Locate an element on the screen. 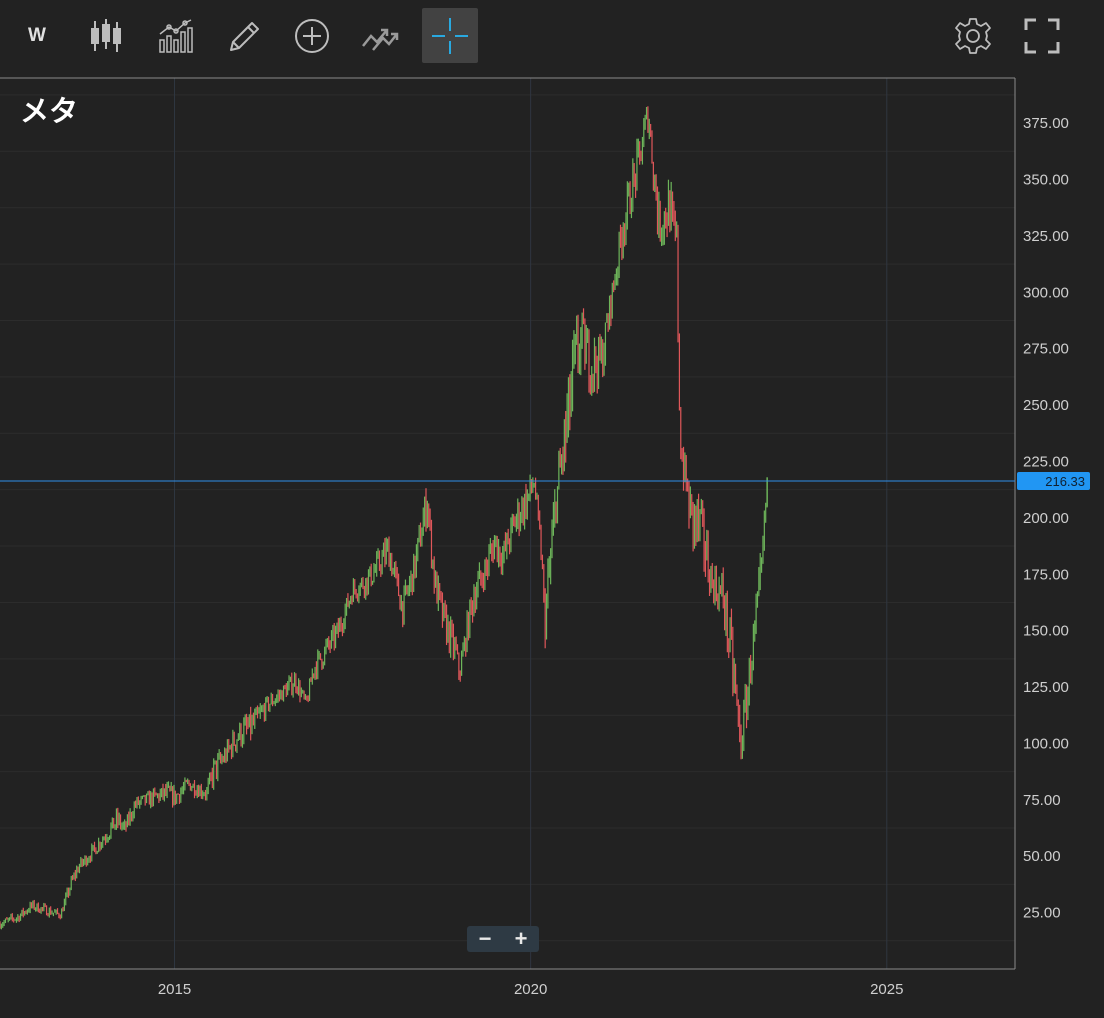 The width and height of the screenshot is (1104, 1018). y-tick-label: 125.00 is located at coordinates (1046, 687).